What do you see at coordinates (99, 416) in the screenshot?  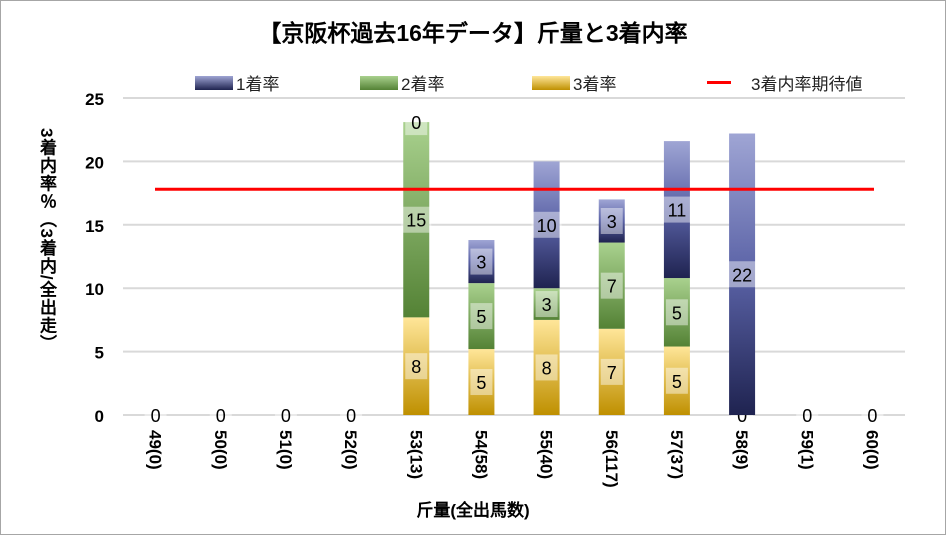 I see `y-tick-label: 0` at bounding box center [99, 416].